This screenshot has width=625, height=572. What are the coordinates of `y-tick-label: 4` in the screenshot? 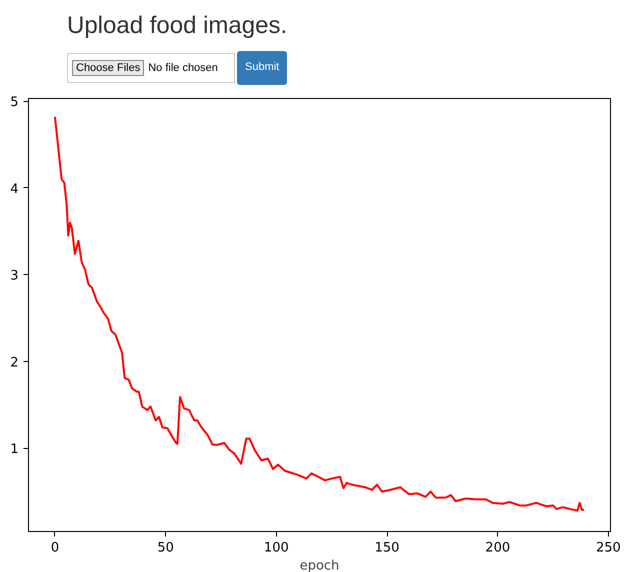 It's located at (14, 189).